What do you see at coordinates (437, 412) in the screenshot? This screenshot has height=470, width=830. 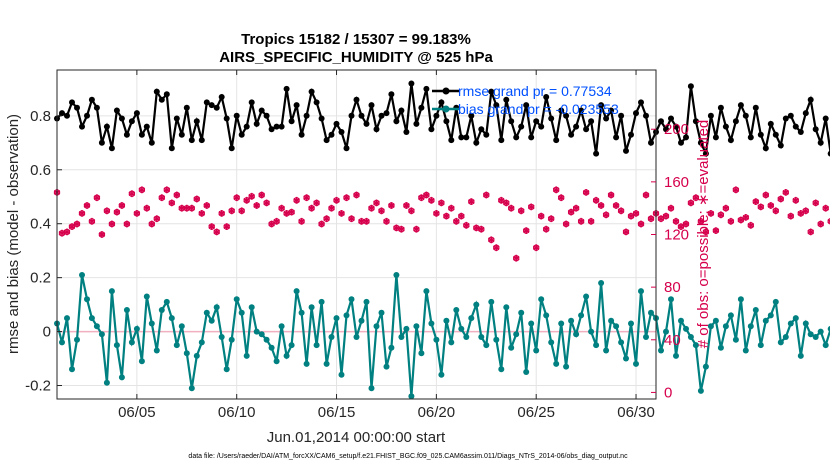 I see `x-tick-label: 06/20` at bounding box center [437, 412].